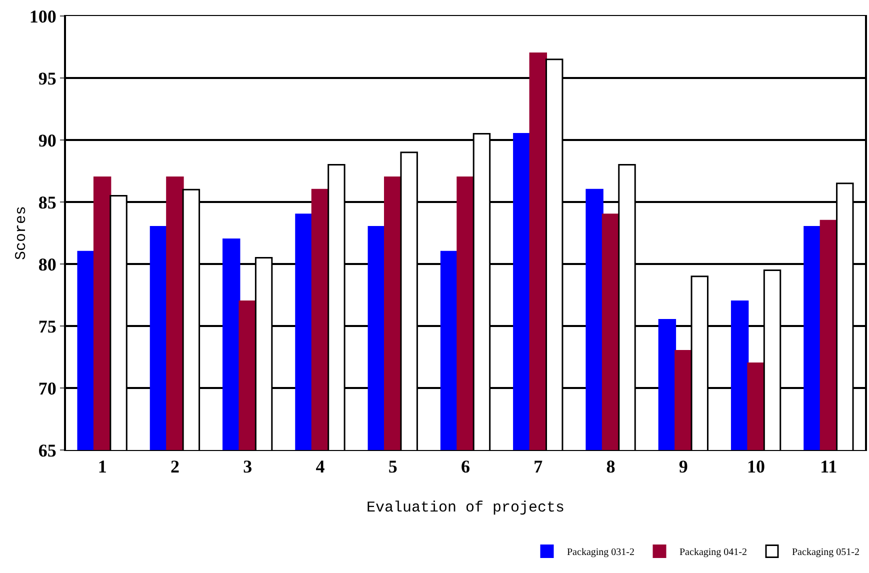  I want to click on x-tick-label: 1, so click(102, 466).